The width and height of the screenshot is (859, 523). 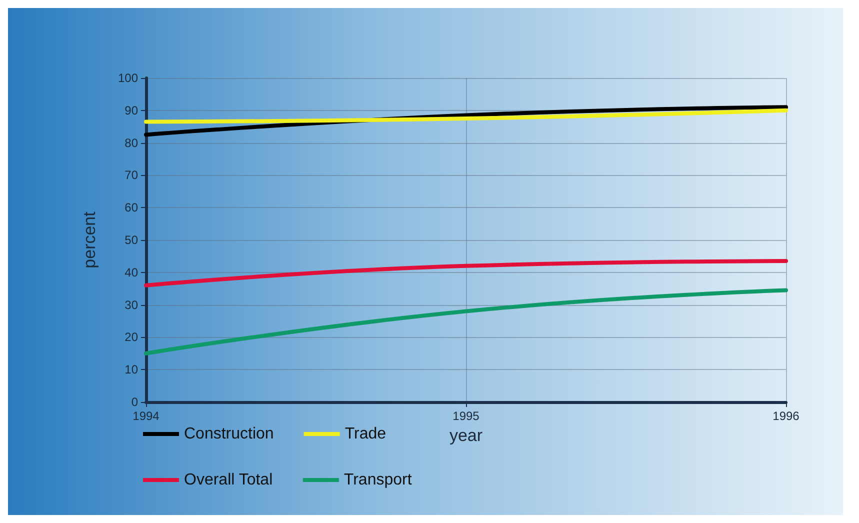 What do you see at coordinates (229, 434) in the screenshot?
I see `legend-label: Construction` at bounding box center [229, 434].